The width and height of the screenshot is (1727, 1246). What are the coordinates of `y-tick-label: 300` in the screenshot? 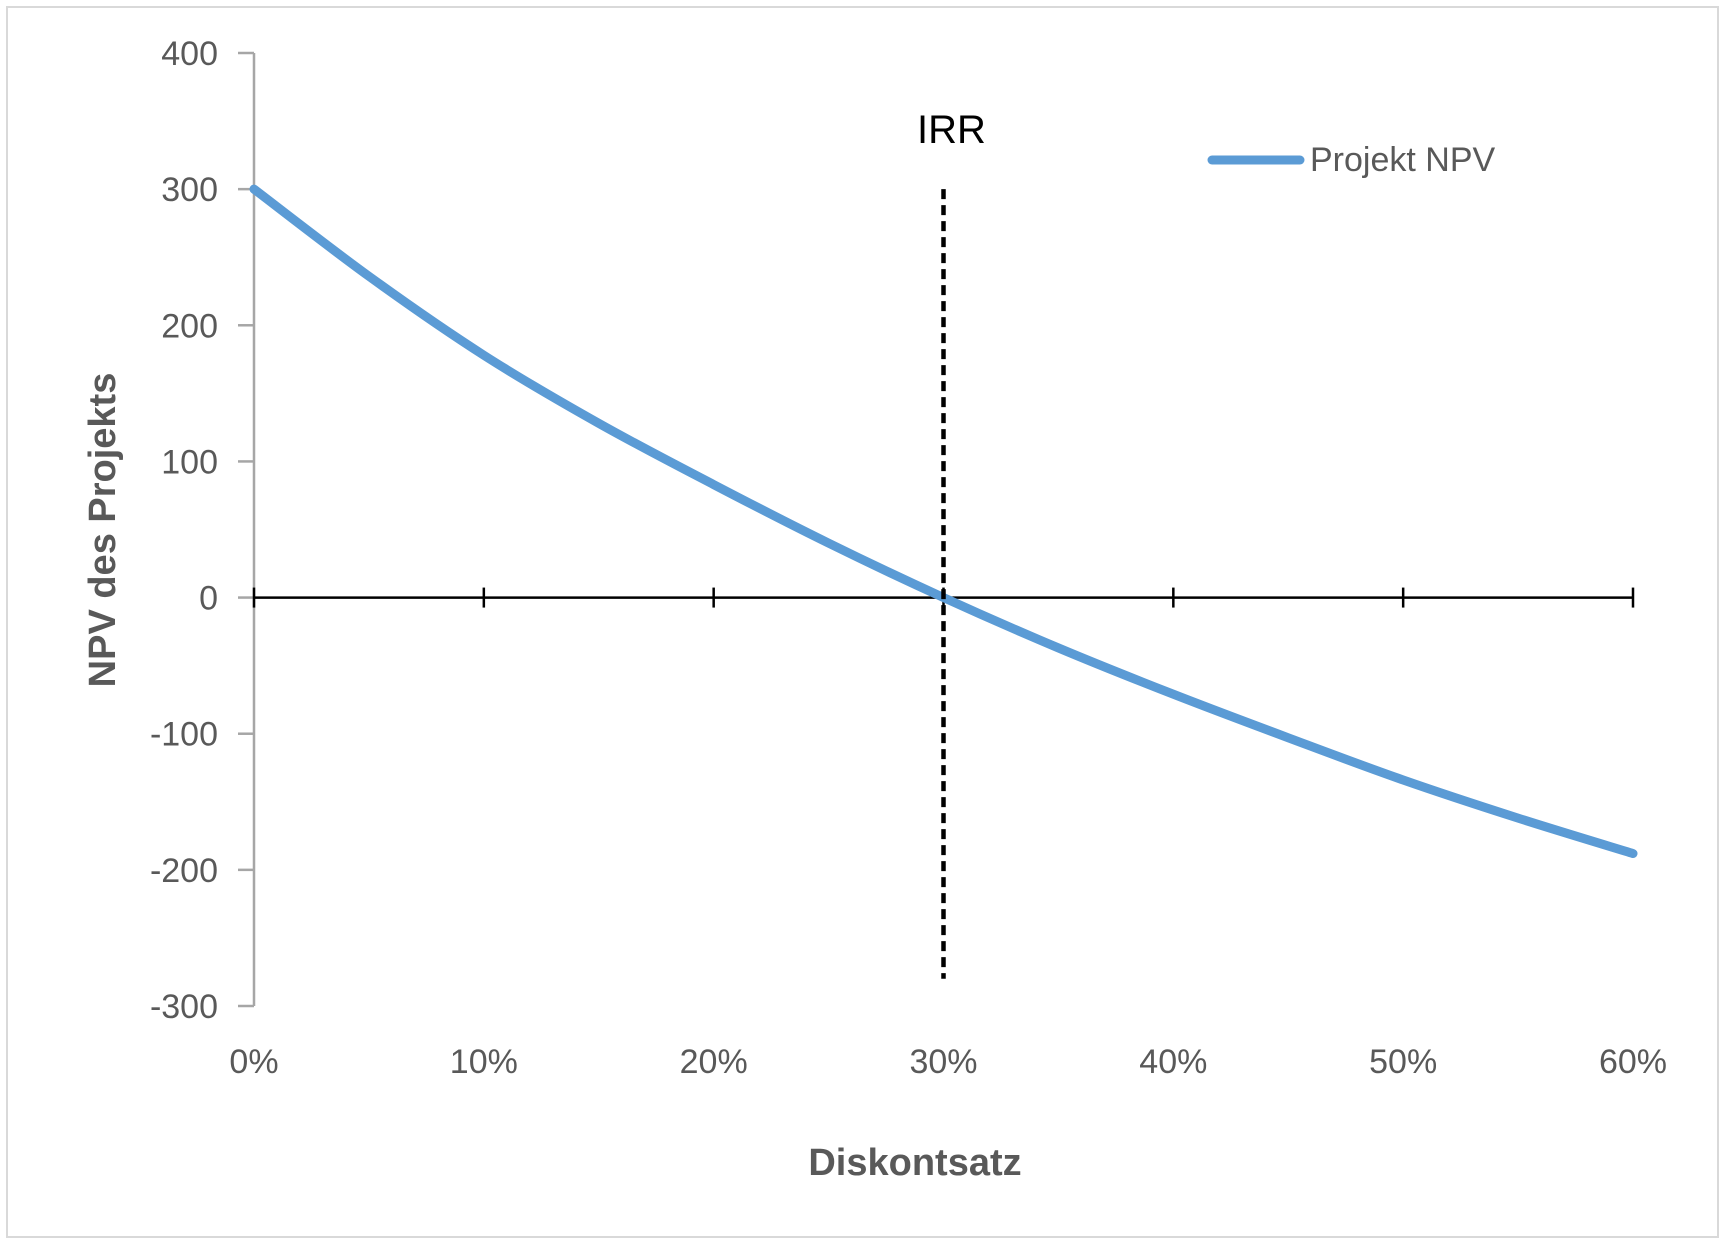 It's located at (189, 190).